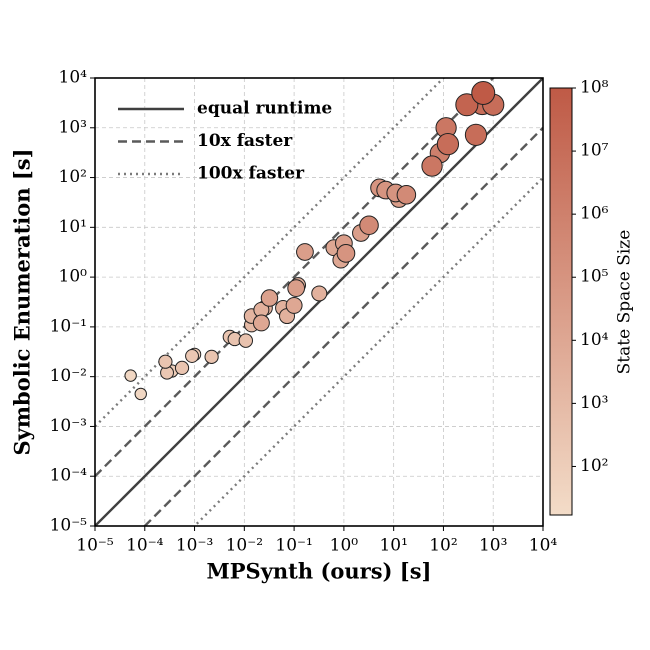 The image size is (650, 650). I want to click on colorbar-label: State Space Size, so click(625, 302).